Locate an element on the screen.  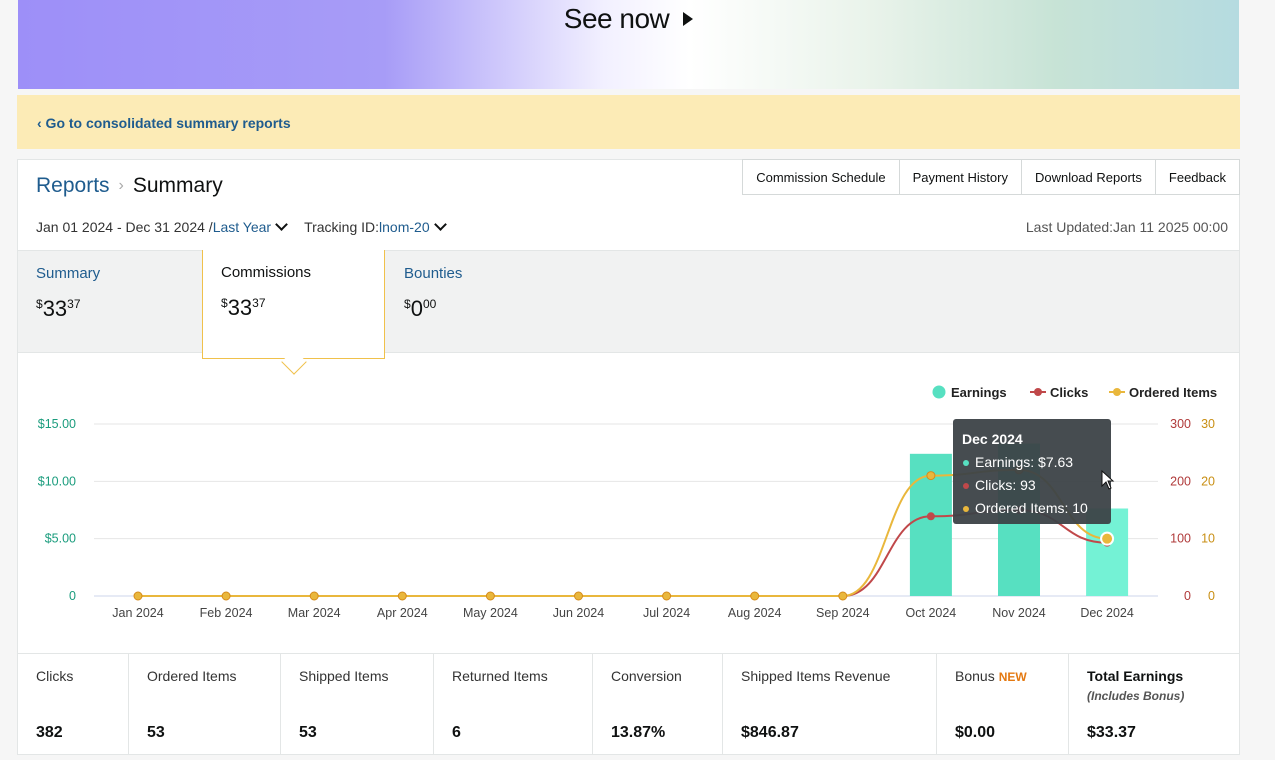
stat-conversion-value: 13.87% is located at coordinates (638, 732).